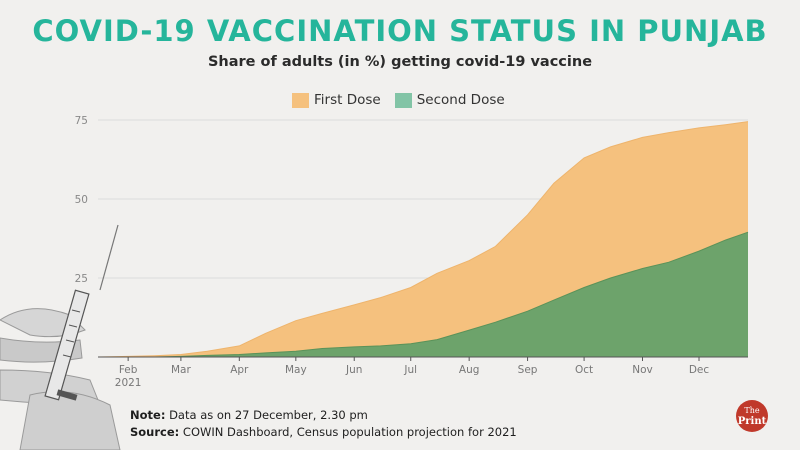 This screenshot has height=450, width=800. What do you see at coordinates (347, 100) in the screenshot?
I see `legend-label-first-dose: First Dose` at bounding box center [347, 100].